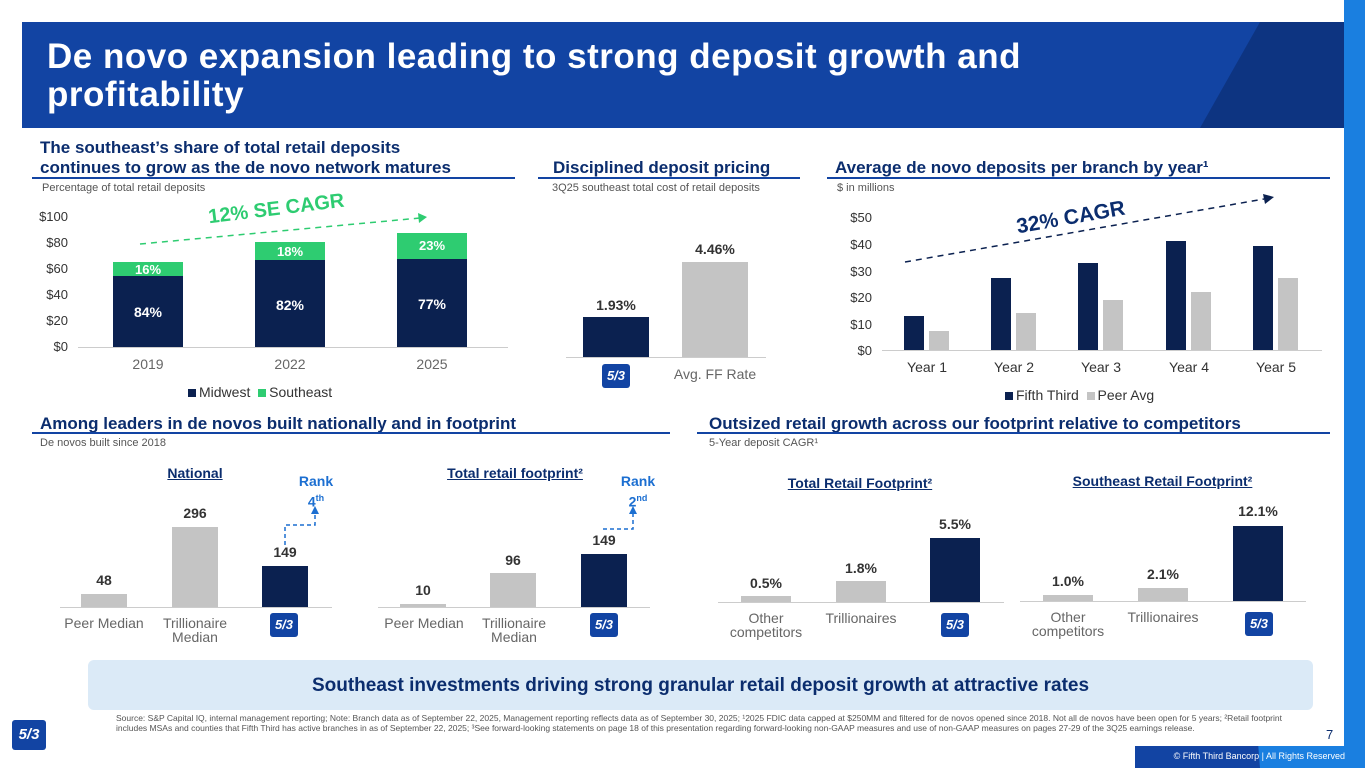  Describe the element at coordinates (861, 217) in the screenshot. I see `avg-ytick: $50` at that location.